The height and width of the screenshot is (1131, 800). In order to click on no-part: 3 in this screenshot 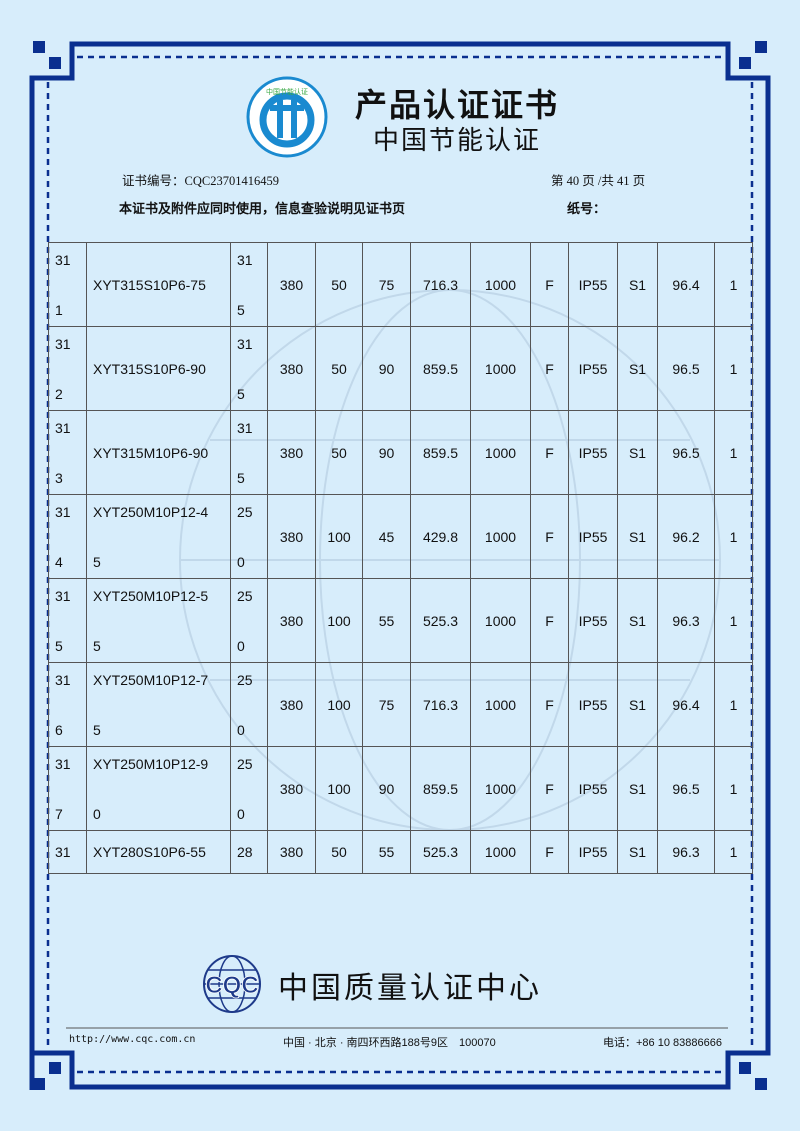, I will do `click(59, 477)`.